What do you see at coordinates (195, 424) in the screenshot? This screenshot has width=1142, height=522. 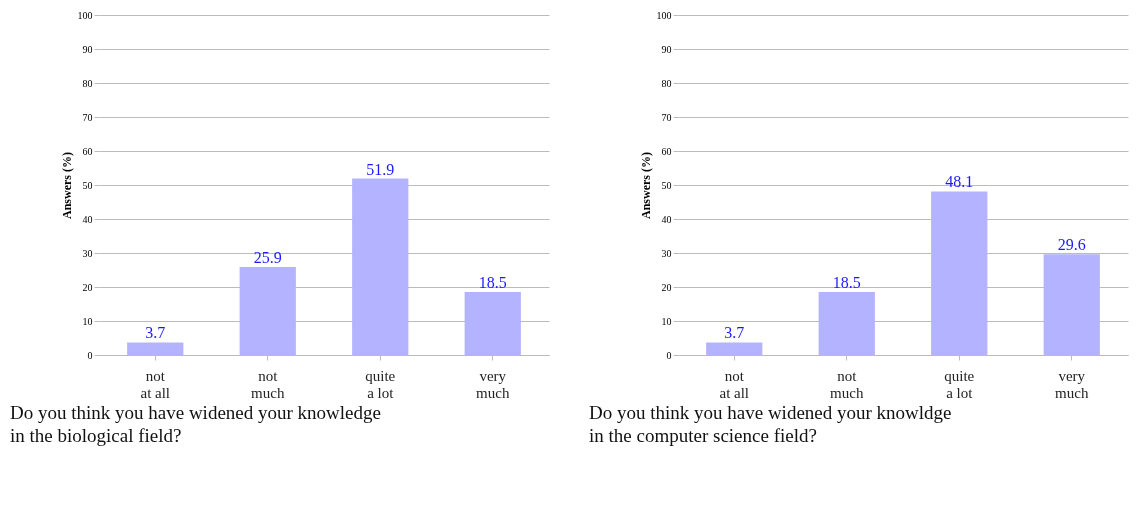 I see `text: Do you think you have widened your knowledge in the biological field?` at bounding box center [195, 424].